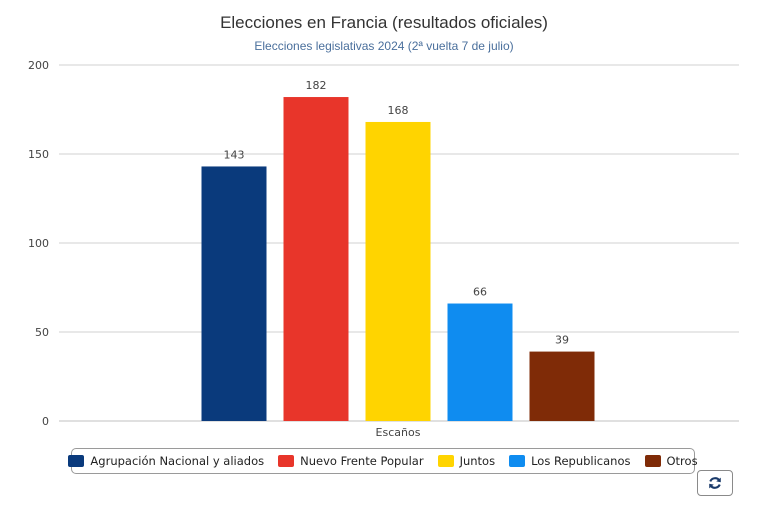  I want to click on legend-label: Nuevo Frente Popular, so click(362, 461).